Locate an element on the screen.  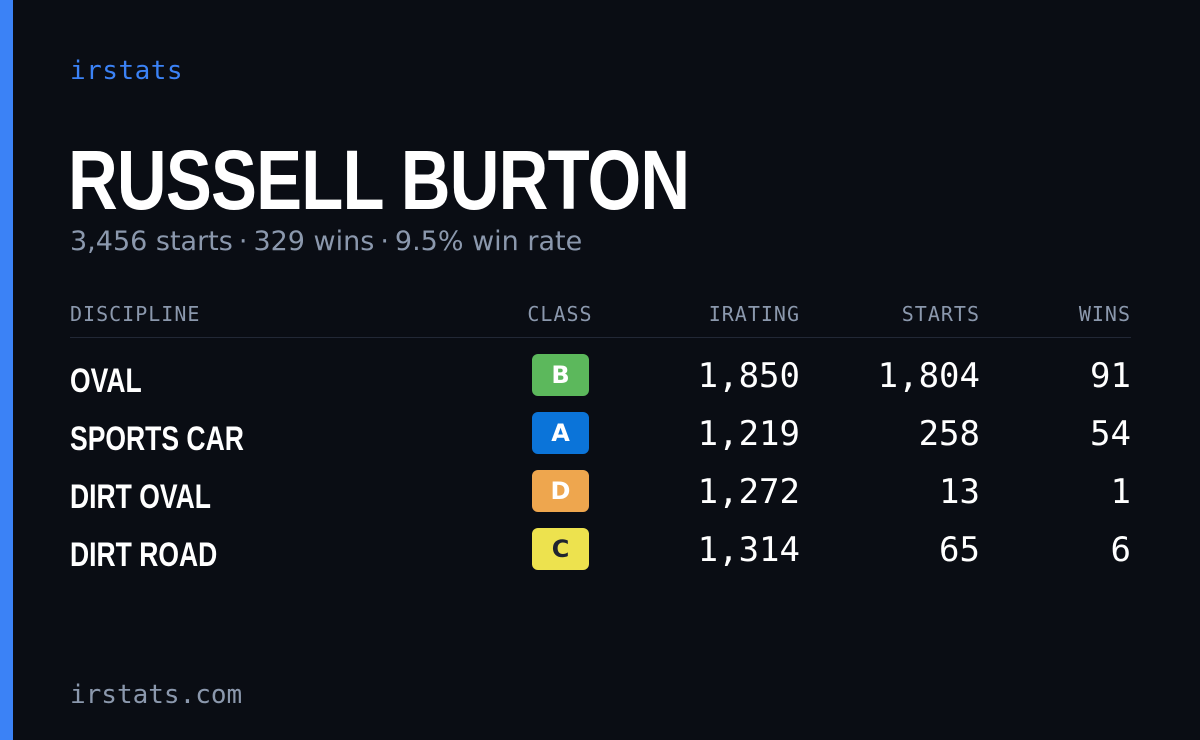
row-wins: 54 is located at coordinates (1110, 434).